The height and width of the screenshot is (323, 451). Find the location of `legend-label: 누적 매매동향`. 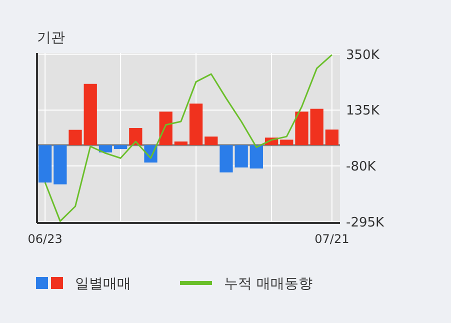

legend-label: 누적 매매동향 is located at coordinates (268, 284).